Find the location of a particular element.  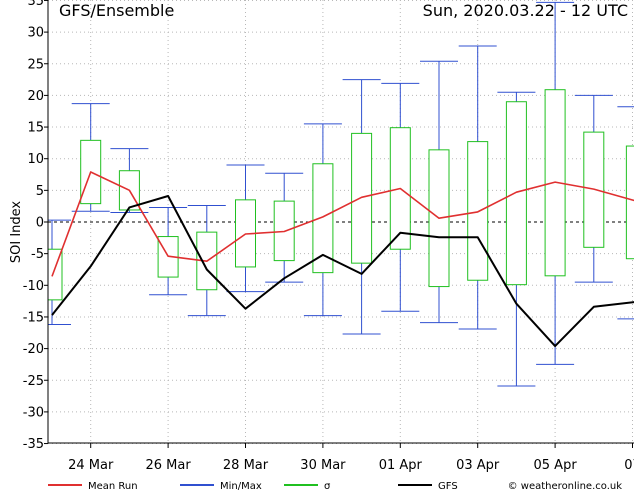

x-tick-label: 30 Mar is located at coordinates (323, 465).